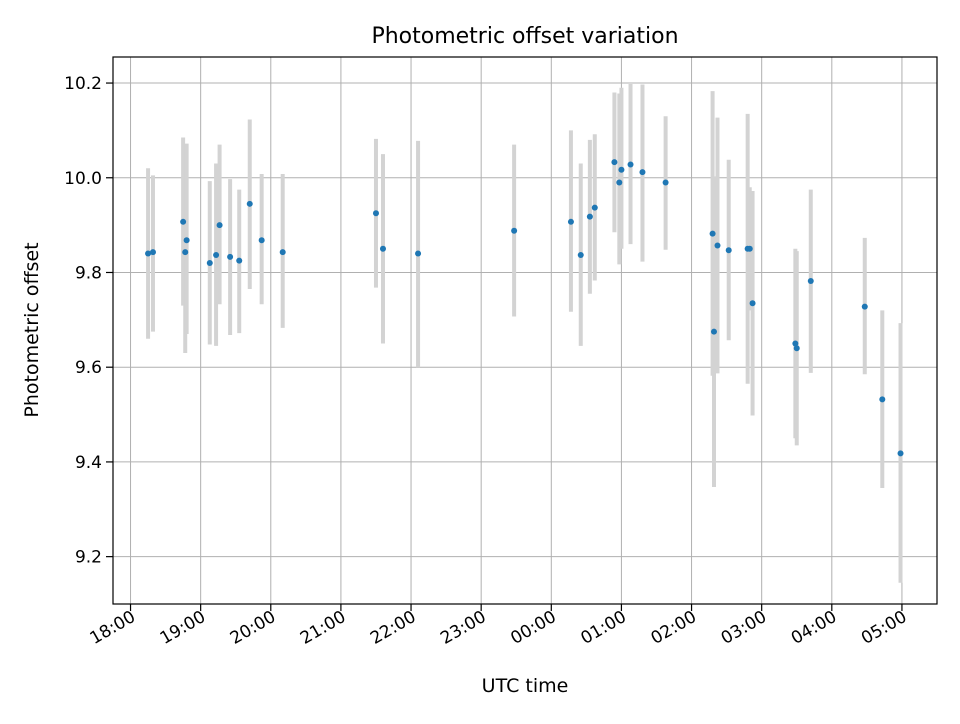 The width and height of the screenshot is (960, 724). What do you see at coordinates (603, 628) in the screenshot?
I see `x-tick-label: 01:00` at bounding box center [603, 628].